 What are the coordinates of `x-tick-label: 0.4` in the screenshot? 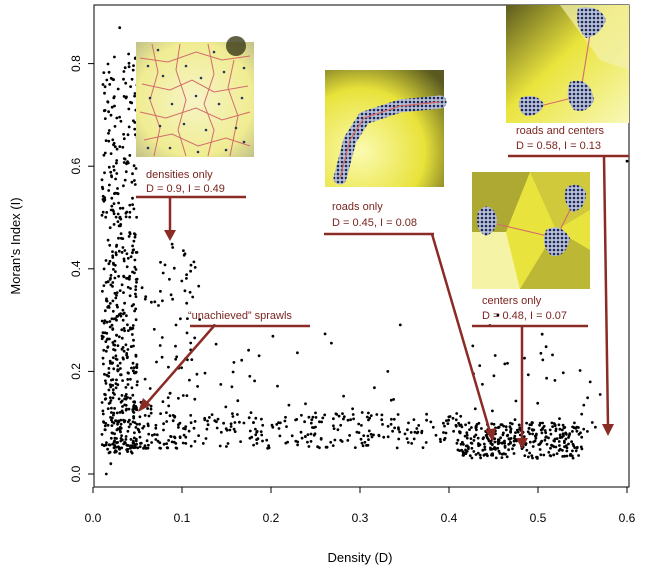 It's located at (449, 518).